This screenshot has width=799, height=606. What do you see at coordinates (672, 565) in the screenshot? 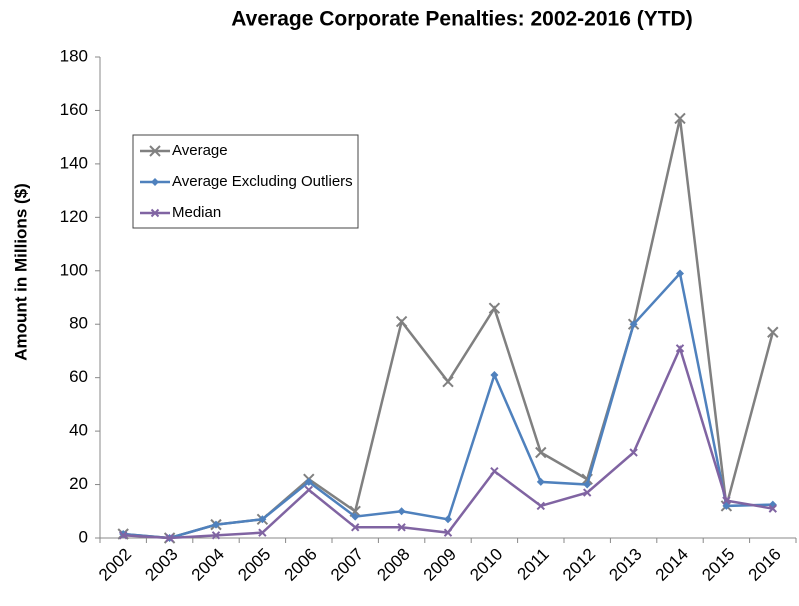
I see `x-tick-label: 2014` at bounding box center [672, 565].